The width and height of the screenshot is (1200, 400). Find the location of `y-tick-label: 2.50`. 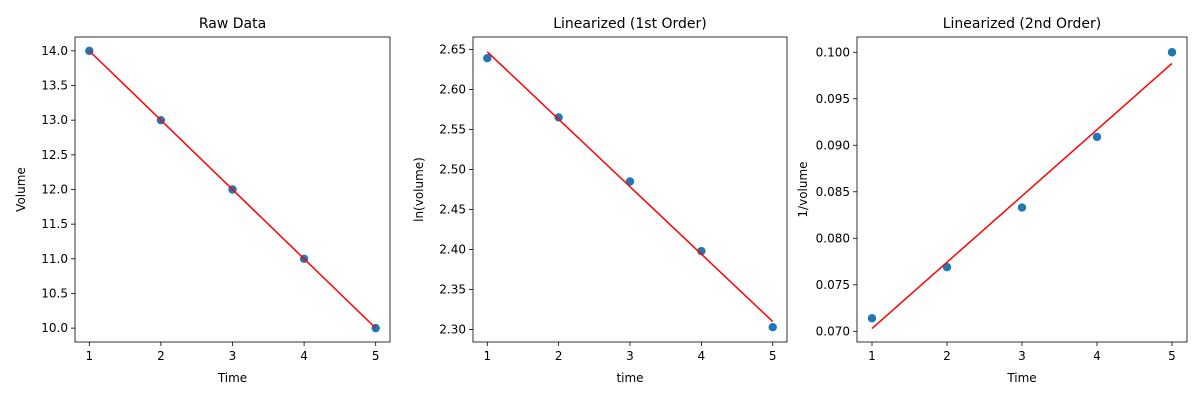

y-tick-label: 2.50 is located at coordinates (452, 169).